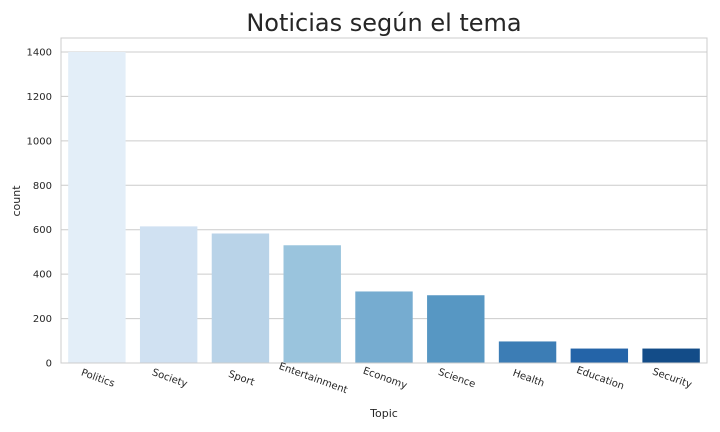 The height and width of the screenshot is (432, 720). I want to click on y-tick-label: 1200, so click(39, 97).